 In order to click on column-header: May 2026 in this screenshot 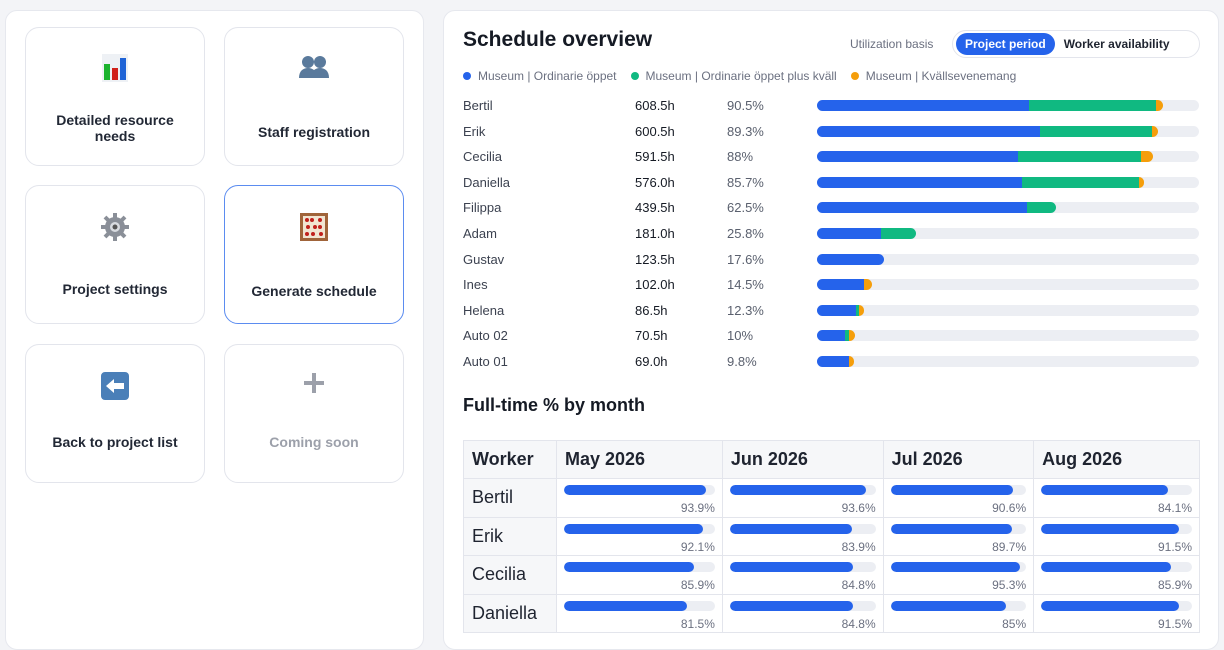, I will do `click(639, 459)`.